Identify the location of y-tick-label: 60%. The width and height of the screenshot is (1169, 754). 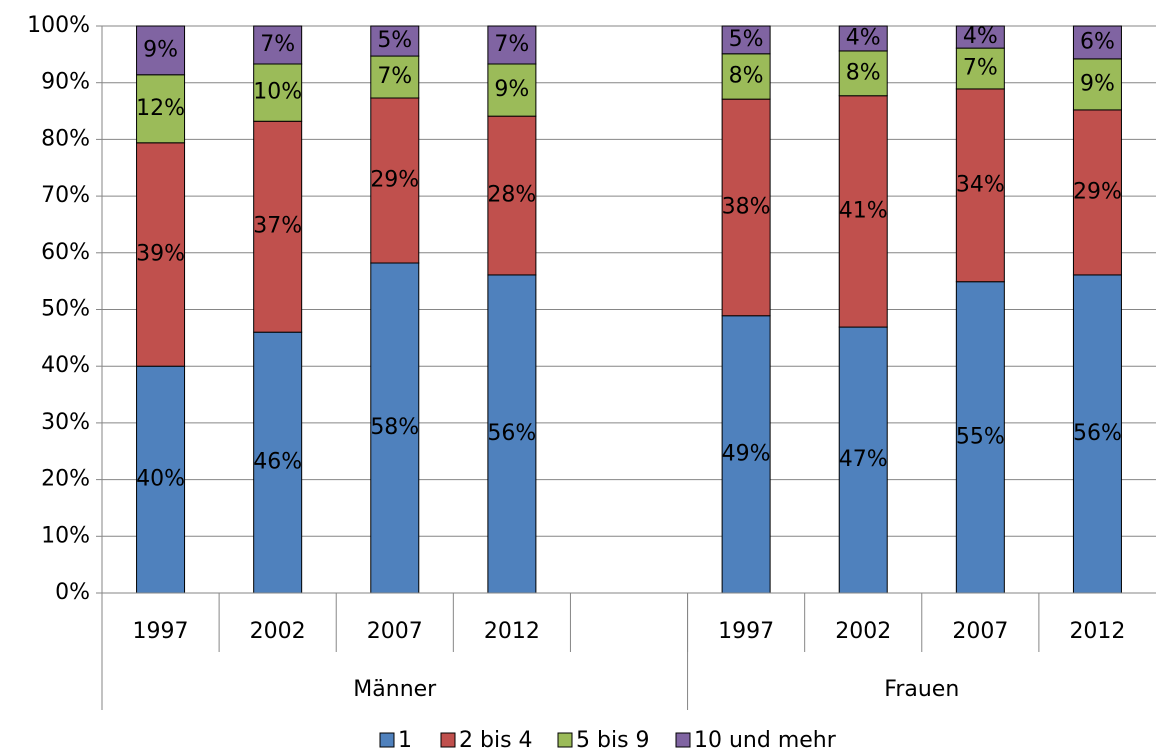
(65, 252).